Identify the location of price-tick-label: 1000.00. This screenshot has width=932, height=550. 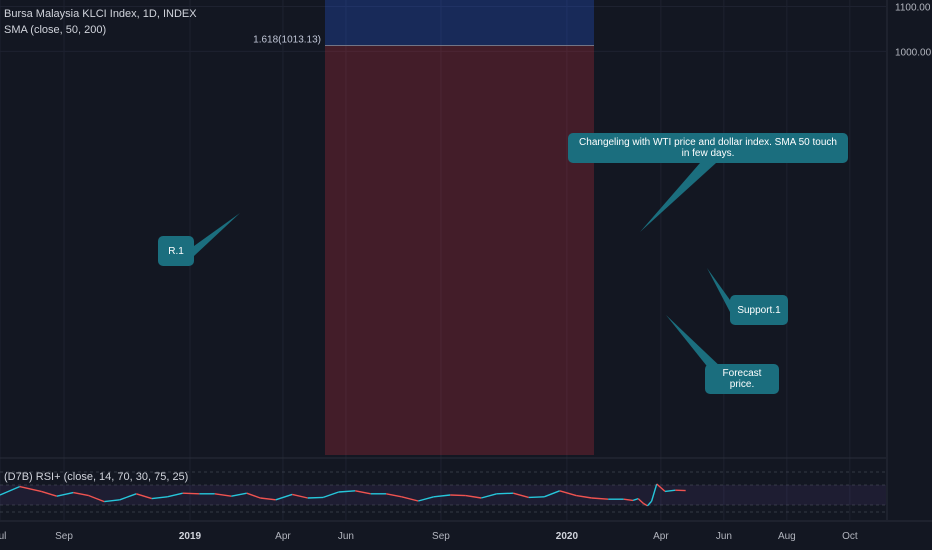
(913, 52).